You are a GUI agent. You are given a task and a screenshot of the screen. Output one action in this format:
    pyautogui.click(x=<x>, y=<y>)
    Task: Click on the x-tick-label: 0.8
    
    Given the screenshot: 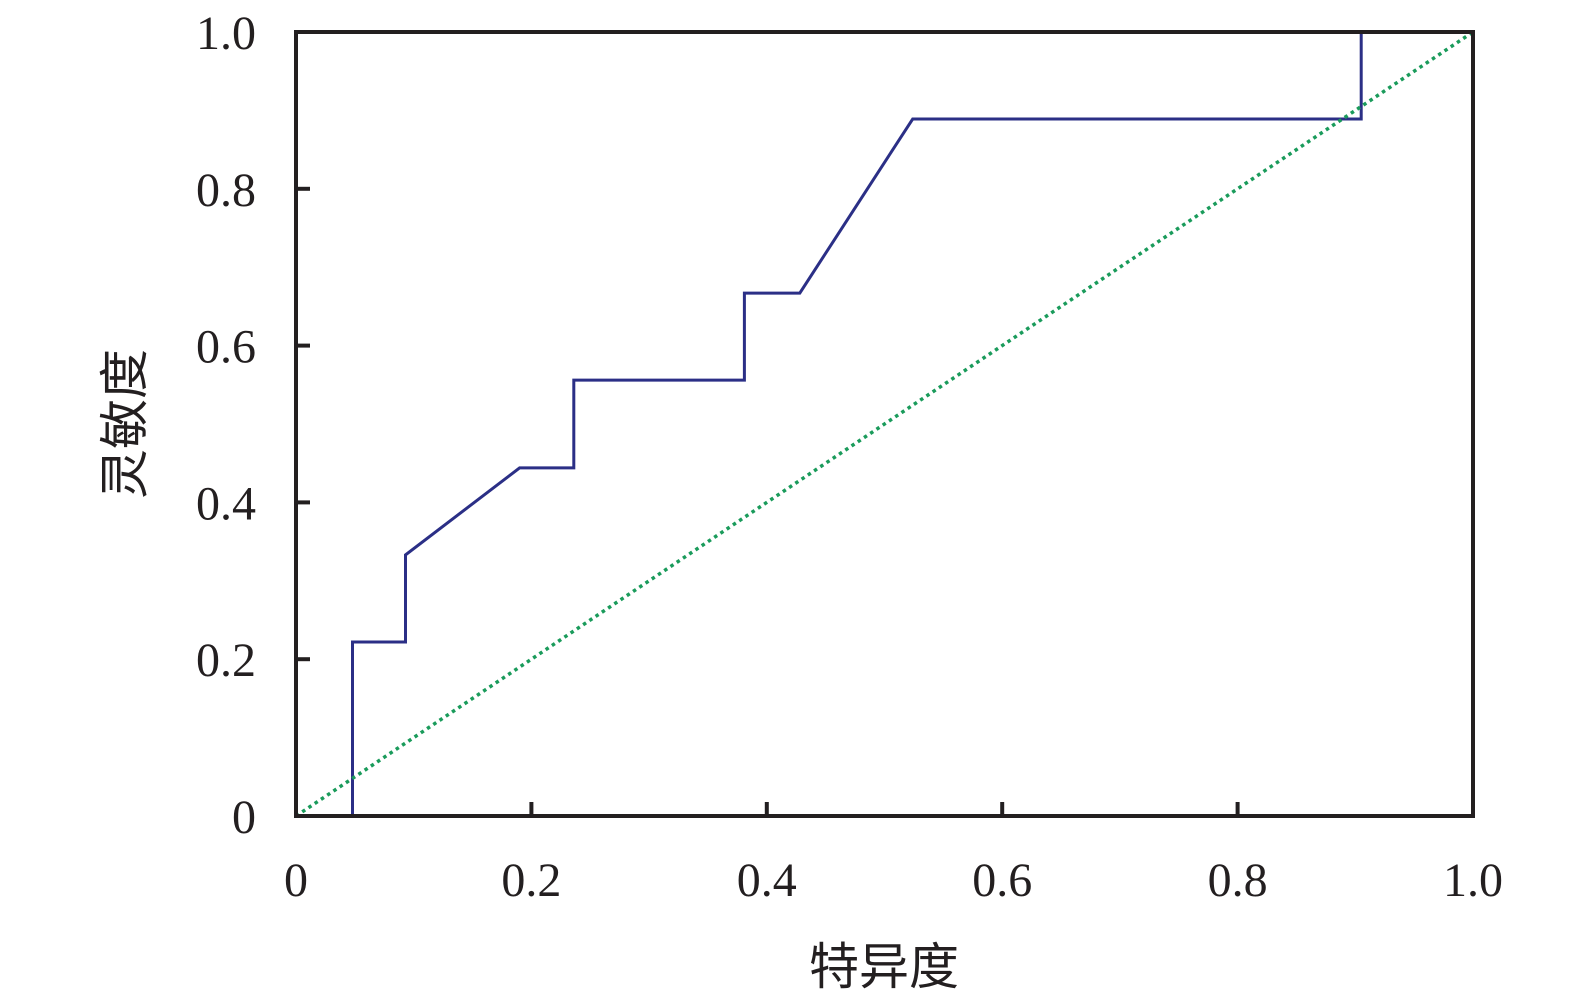 What is the action you would take?
    pyautogui.click(x=1238, y=880)
    